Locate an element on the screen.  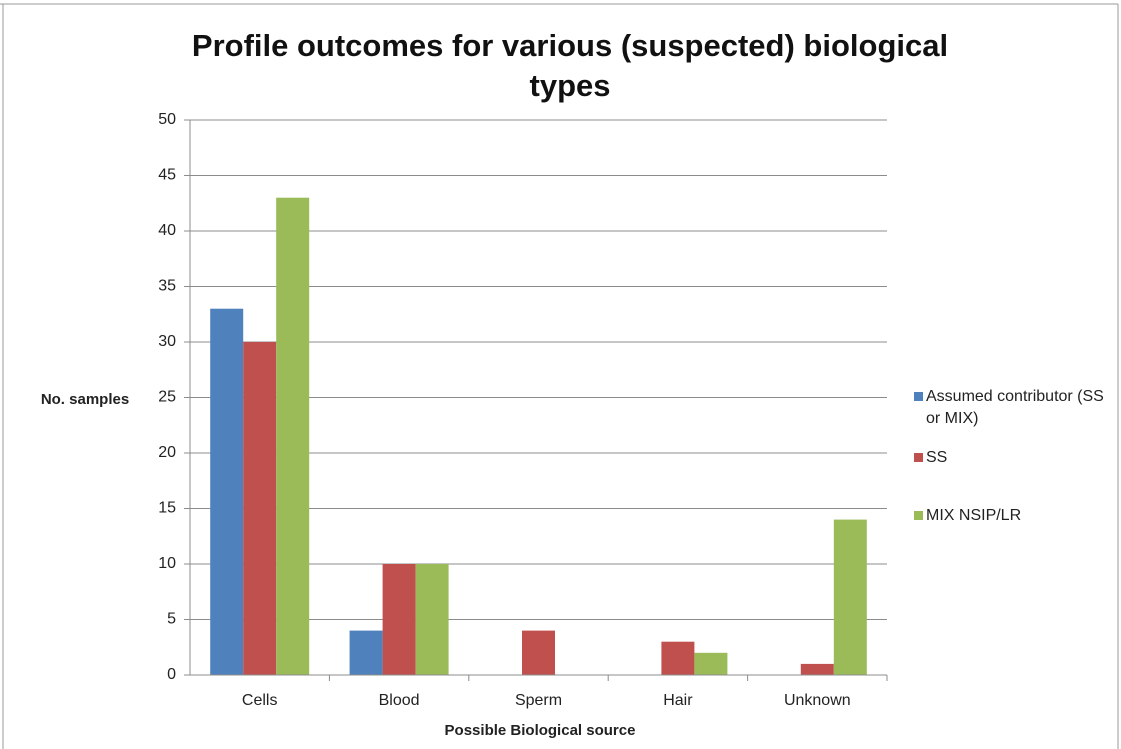
legend-item: SS is located at coordinates (1015, 458).